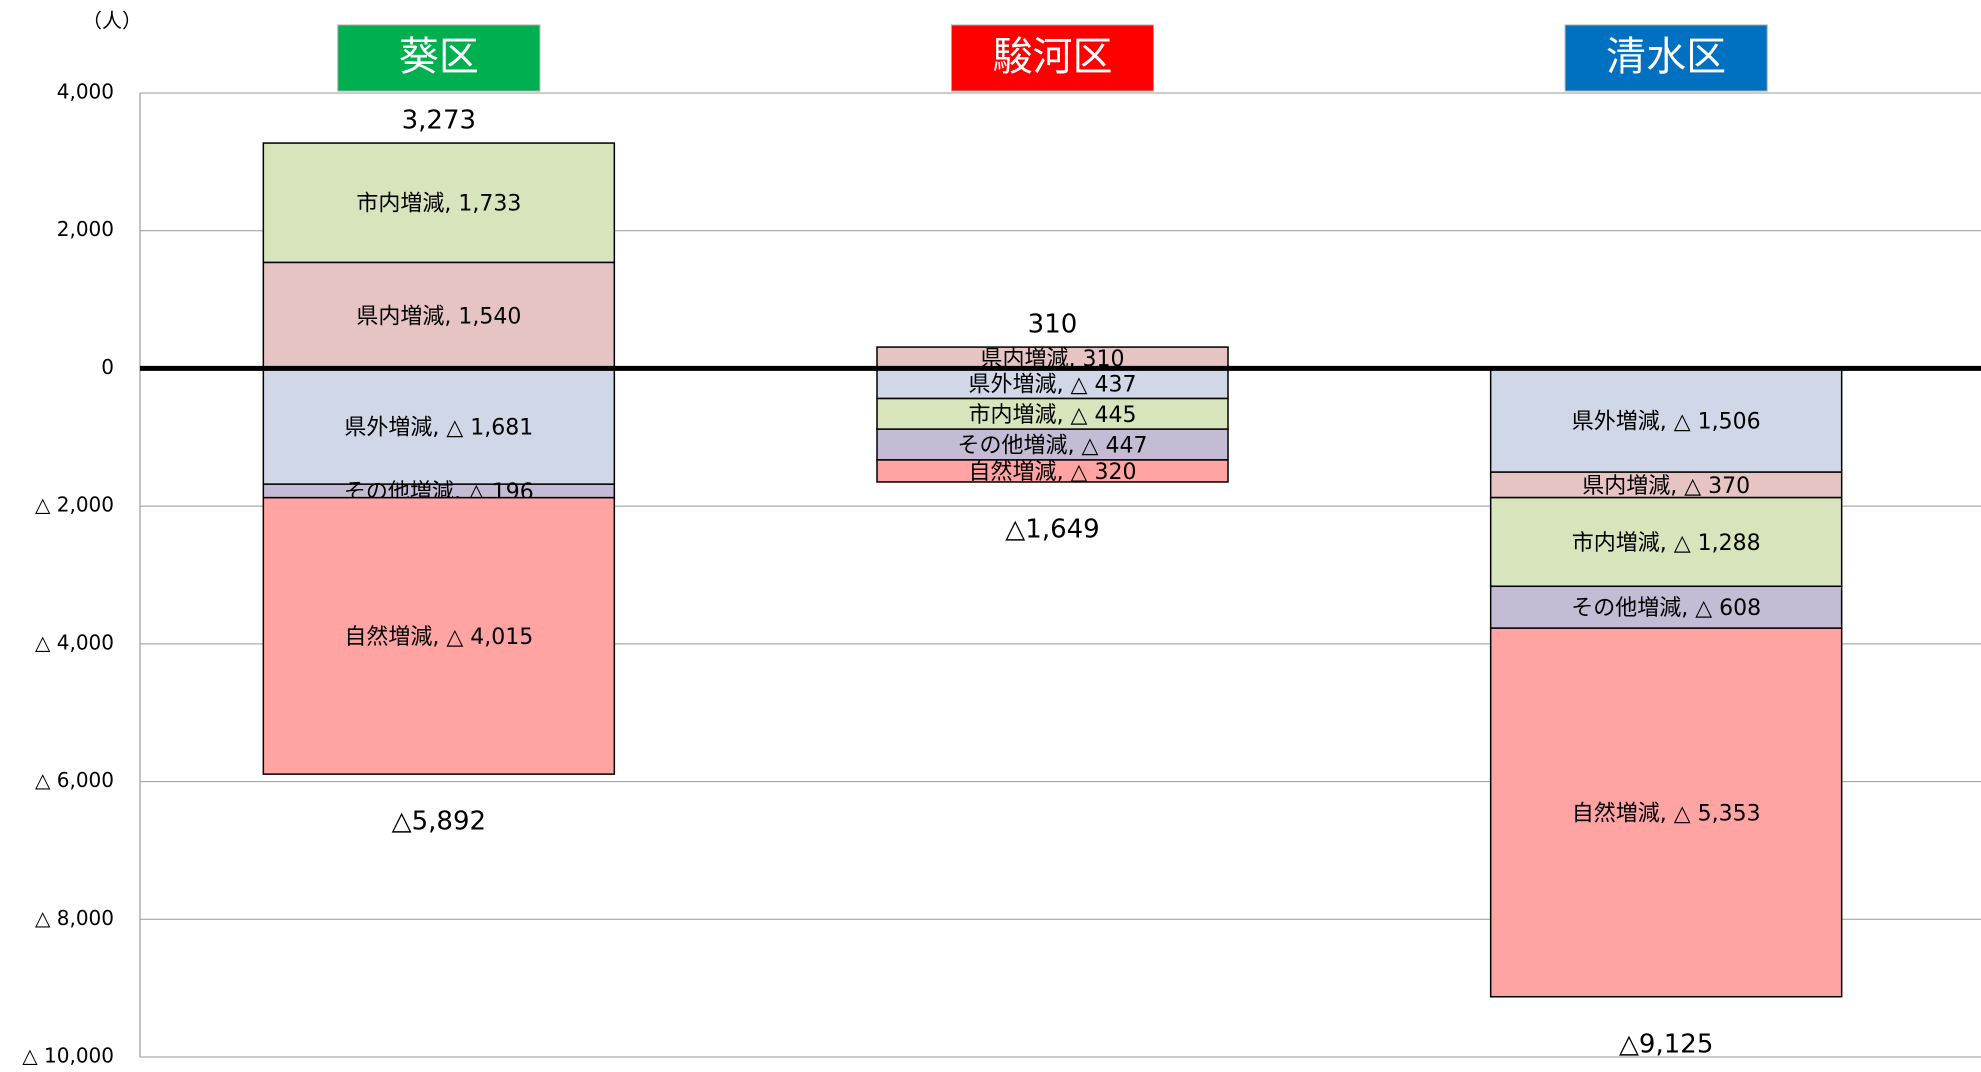  Describe the element at coordinates (1710, 813) in the screenshot. I see `segment-value: , △ 5,353` at that location.